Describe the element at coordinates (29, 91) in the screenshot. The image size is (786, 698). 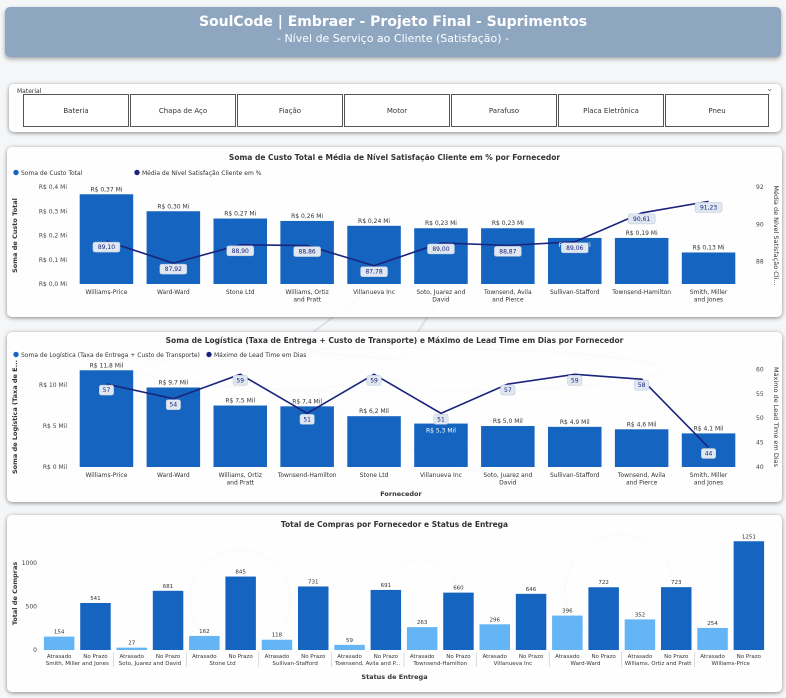
I see `slicer-title: Material` at that location.